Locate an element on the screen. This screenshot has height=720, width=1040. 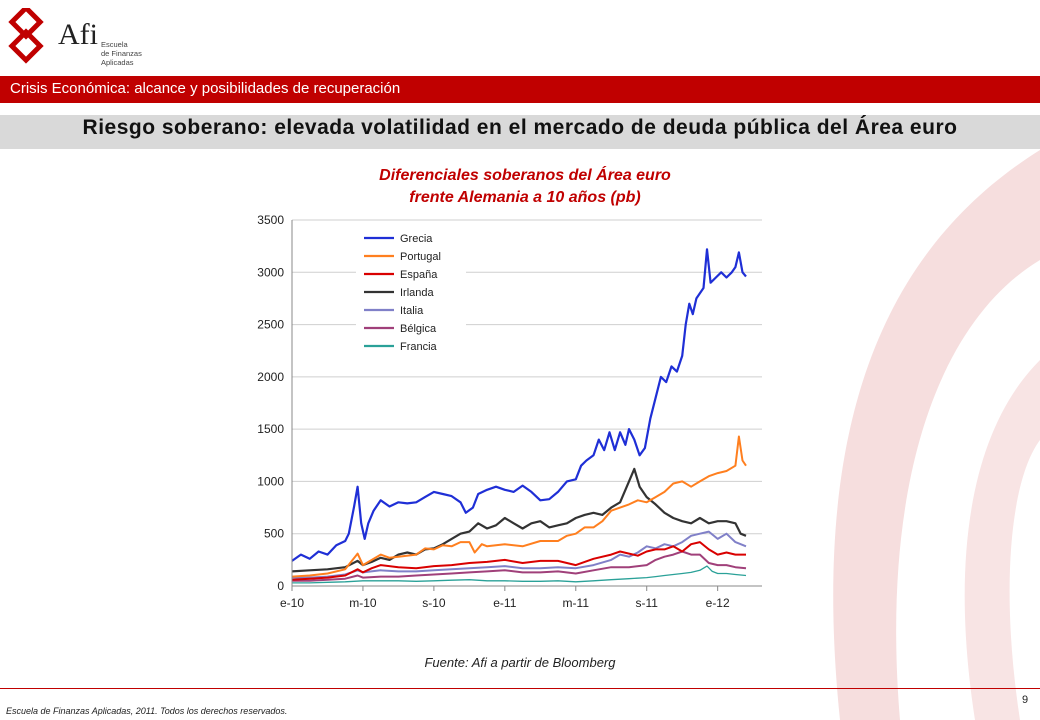
logo-sub-line: Escuela is located at coordinates (114, 44).